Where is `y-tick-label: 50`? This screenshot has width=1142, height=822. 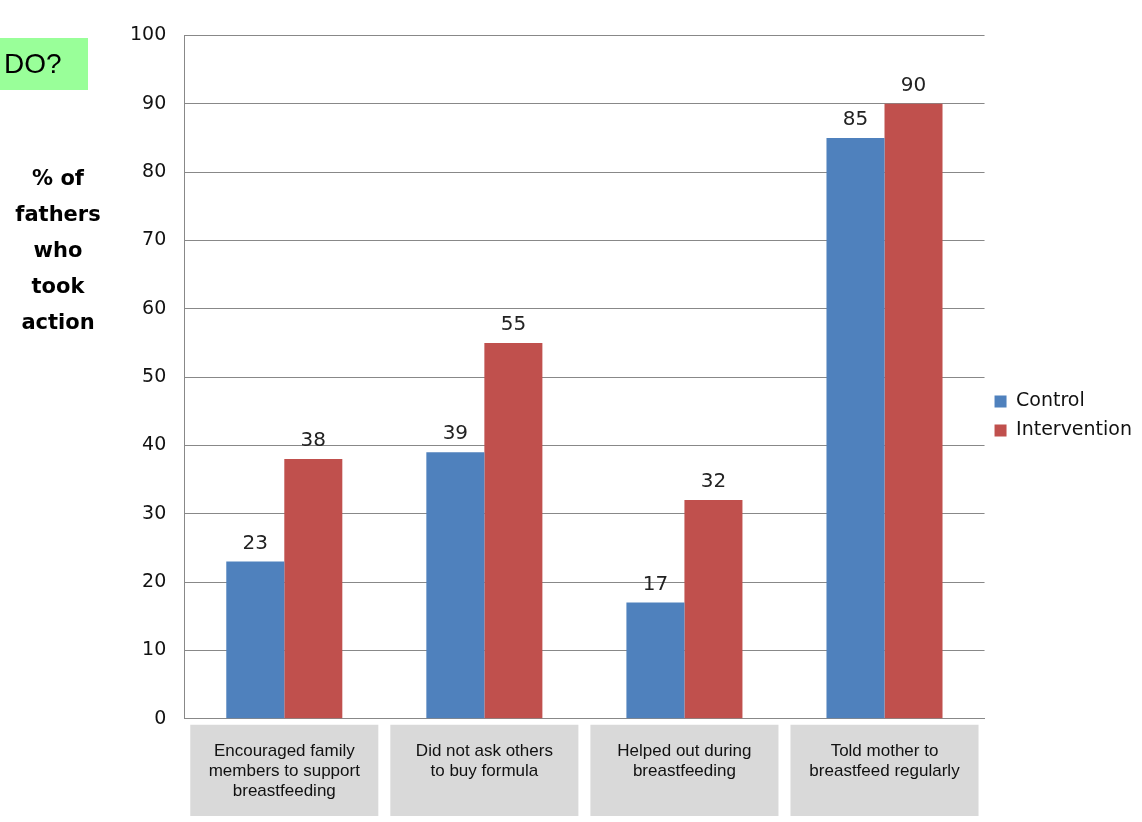
y-tick-label: 50 is located at coordinates (154, 375).